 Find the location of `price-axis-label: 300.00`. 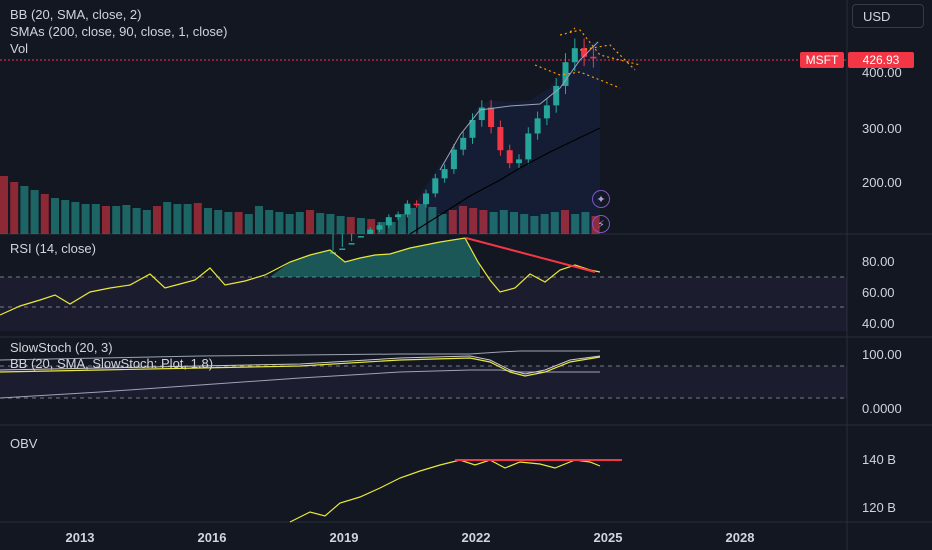

price-axis-label: 300.00 is located at coordinates (882, 128).